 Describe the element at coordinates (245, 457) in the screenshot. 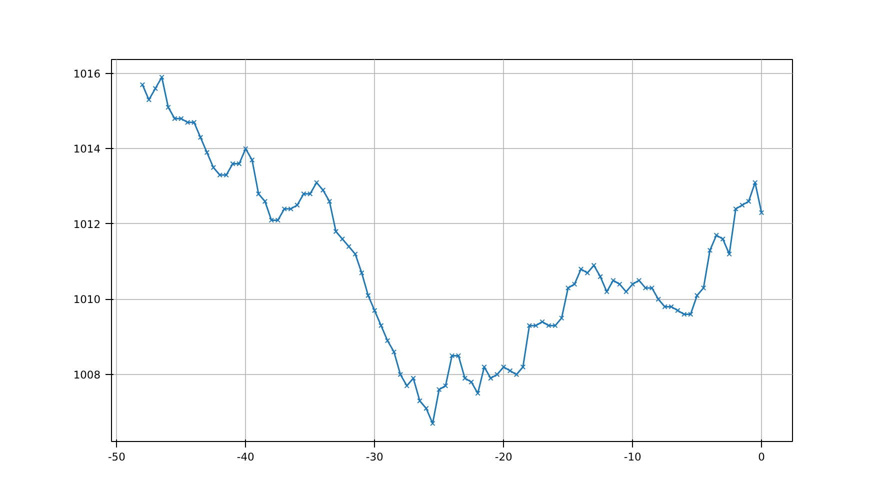

I see `x-tick-label: -40` at that location.